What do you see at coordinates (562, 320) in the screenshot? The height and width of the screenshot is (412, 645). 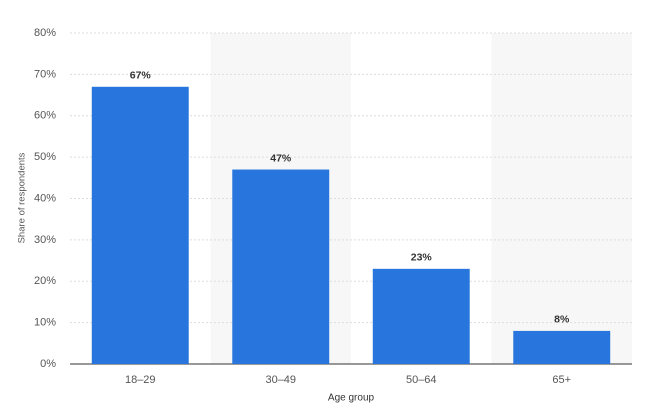 I see `value-label: 8%` at bounding box center [562, 320].